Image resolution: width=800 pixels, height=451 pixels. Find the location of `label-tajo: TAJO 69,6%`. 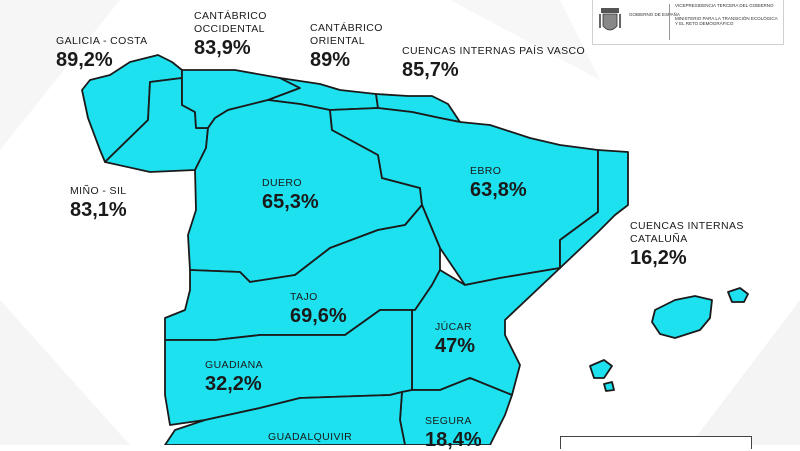

label-tajo: TAJO 69,6% is located at coordinates (318, 309).